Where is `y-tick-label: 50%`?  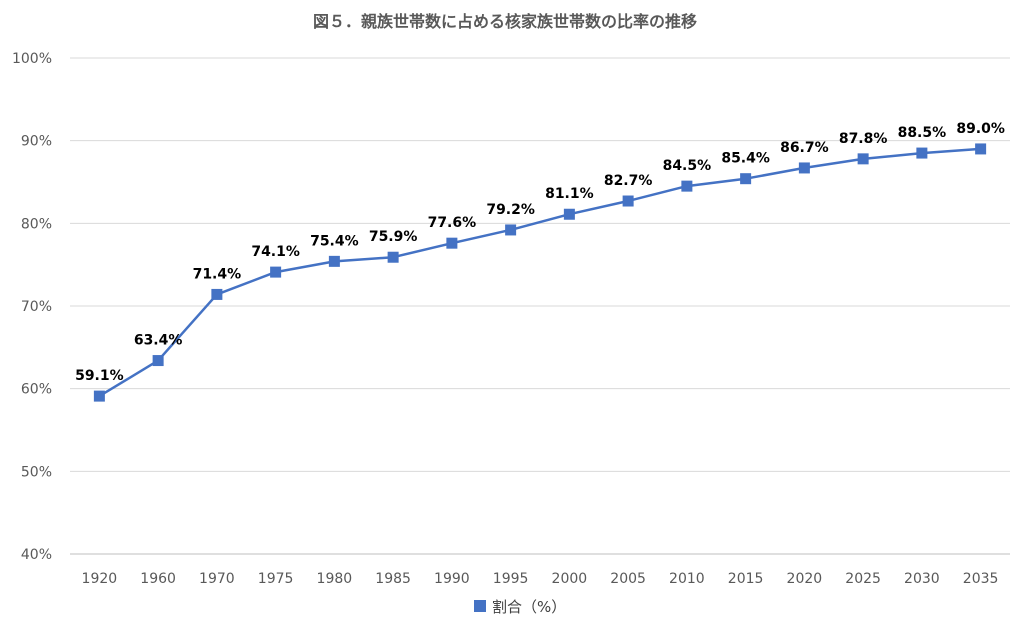 y-tick-label: 50% is located at coordinates (36, 472).